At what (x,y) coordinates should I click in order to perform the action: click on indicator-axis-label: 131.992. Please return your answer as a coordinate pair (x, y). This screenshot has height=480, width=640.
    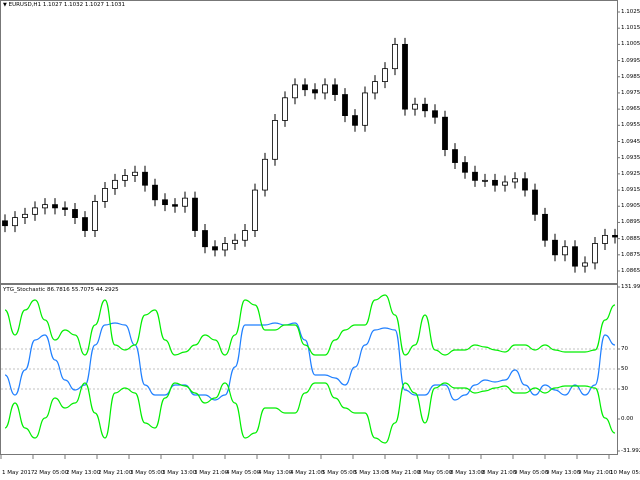
    Looking at the image, I should click on (630, 287).